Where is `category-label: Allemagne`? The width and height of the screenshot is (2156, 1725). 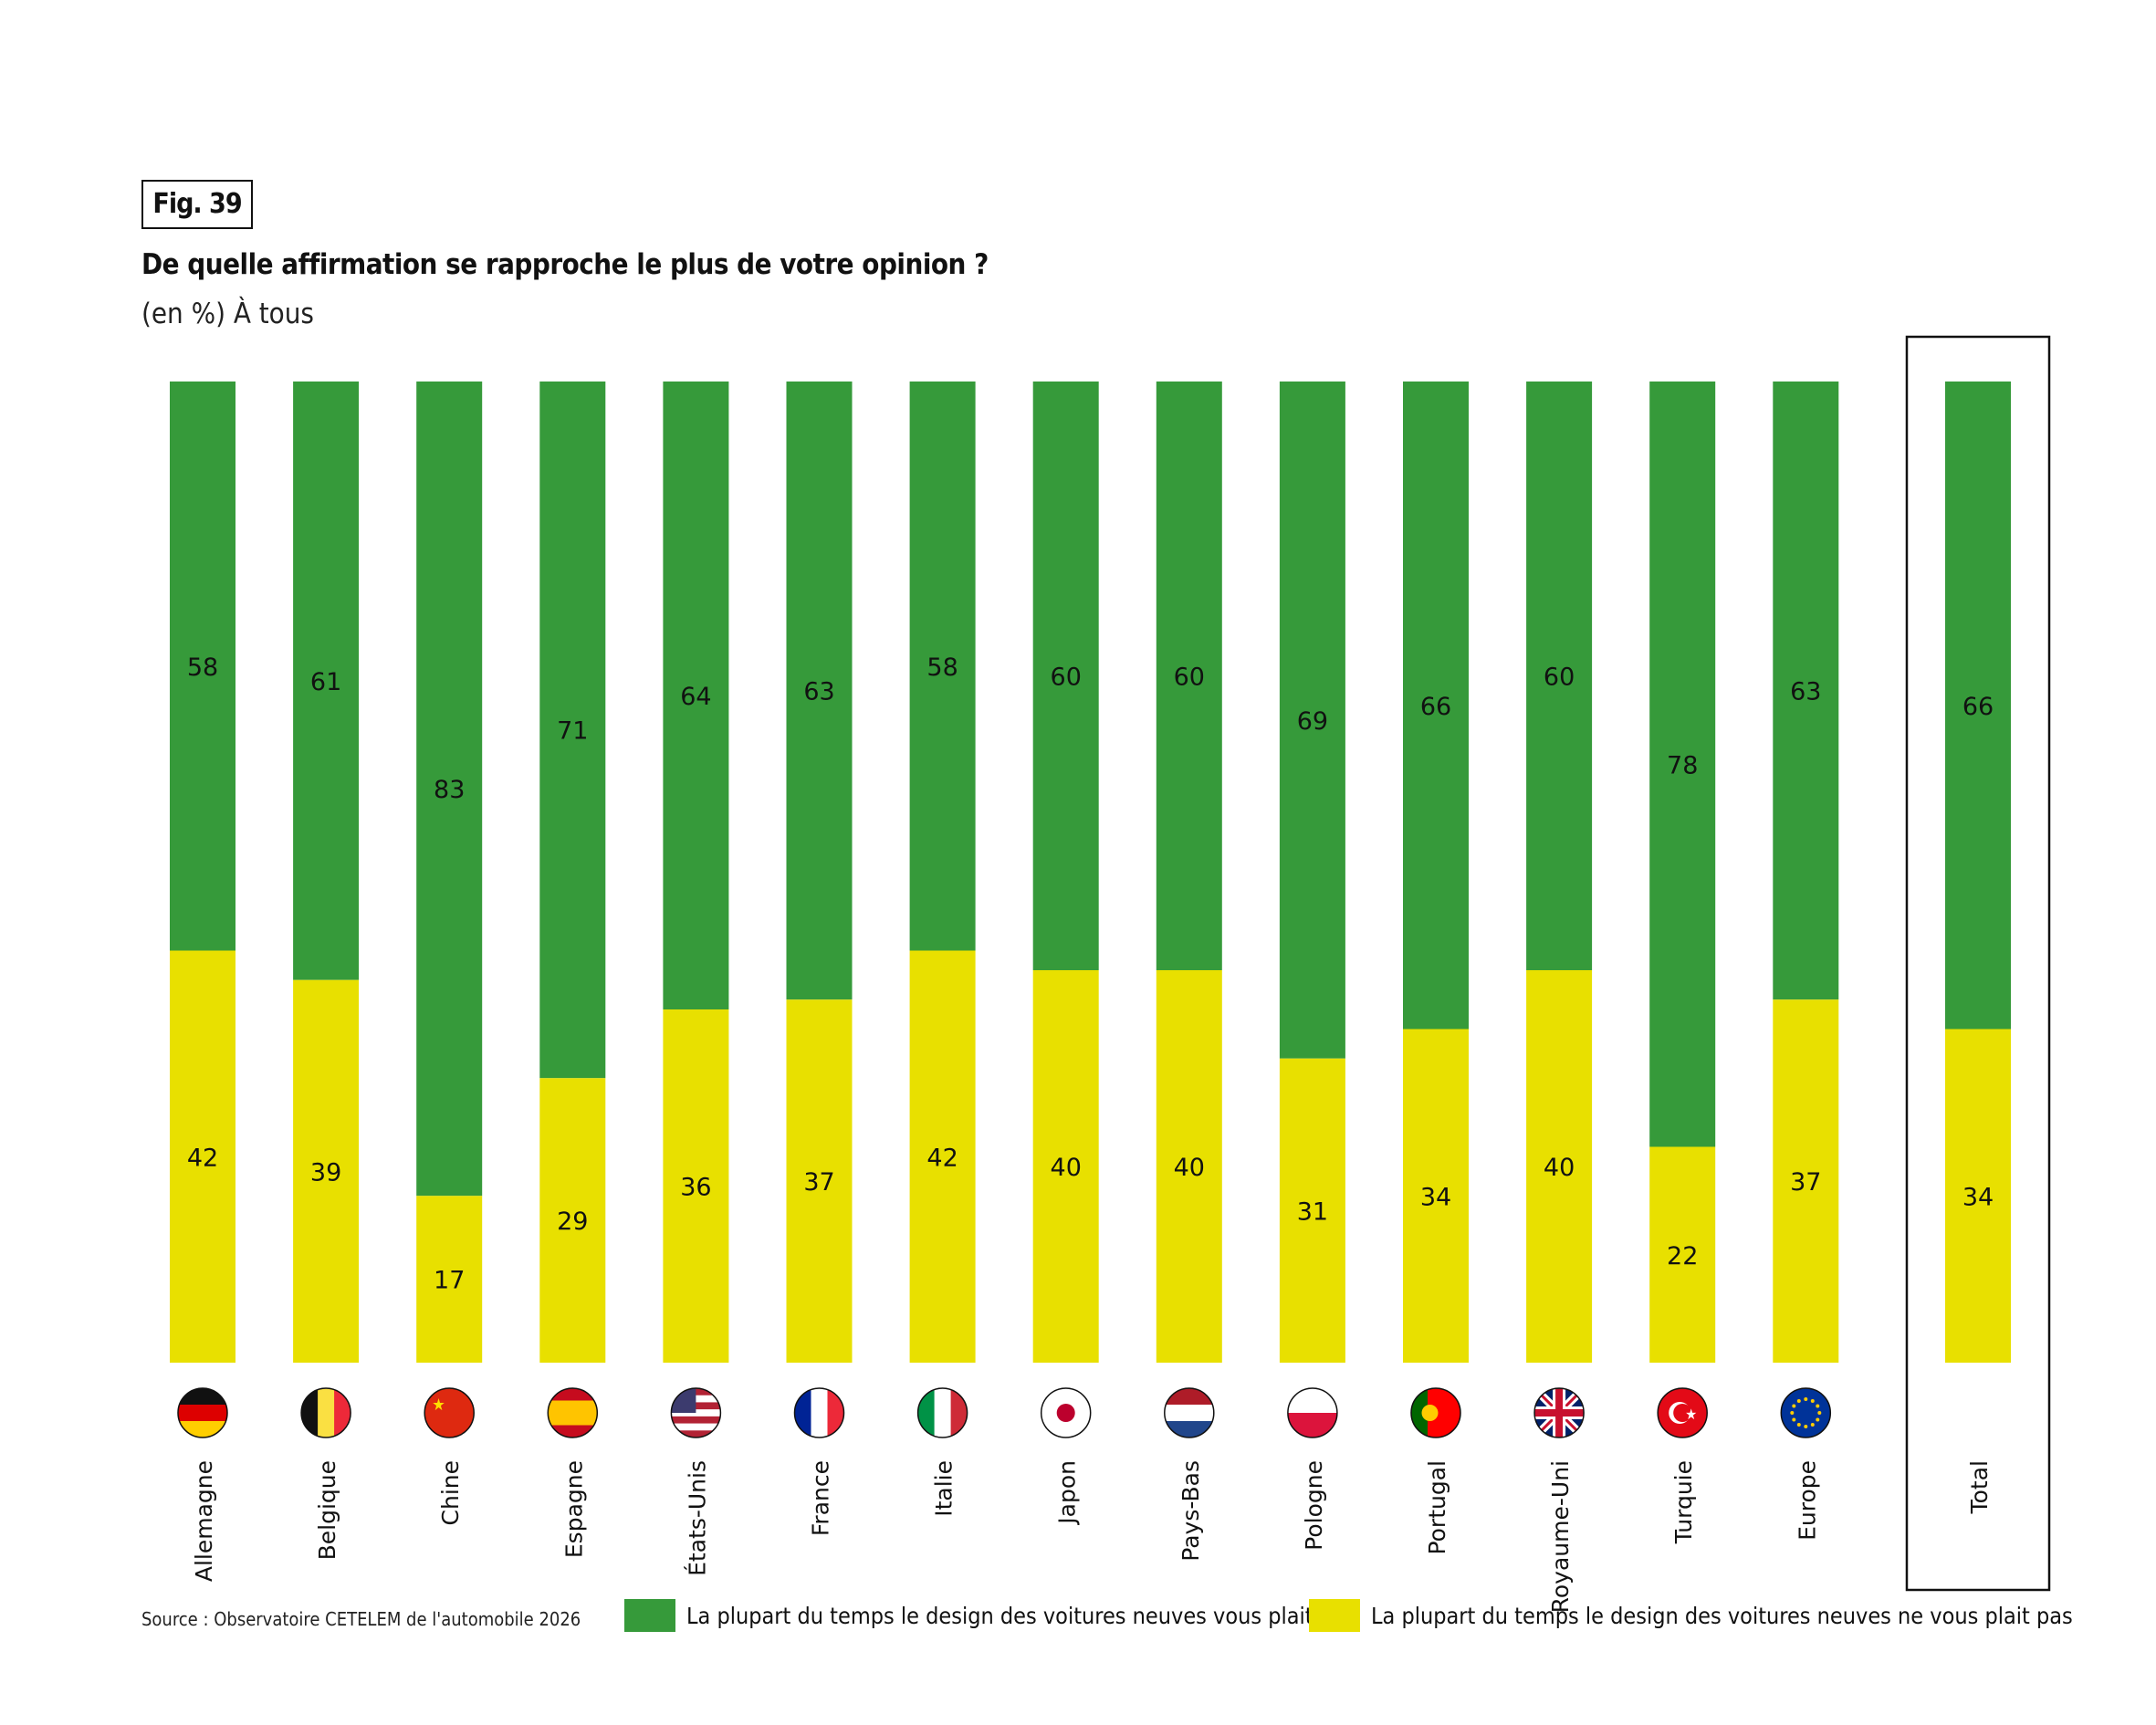 category-label: Allemagne is located at coordinates (204, 1521).